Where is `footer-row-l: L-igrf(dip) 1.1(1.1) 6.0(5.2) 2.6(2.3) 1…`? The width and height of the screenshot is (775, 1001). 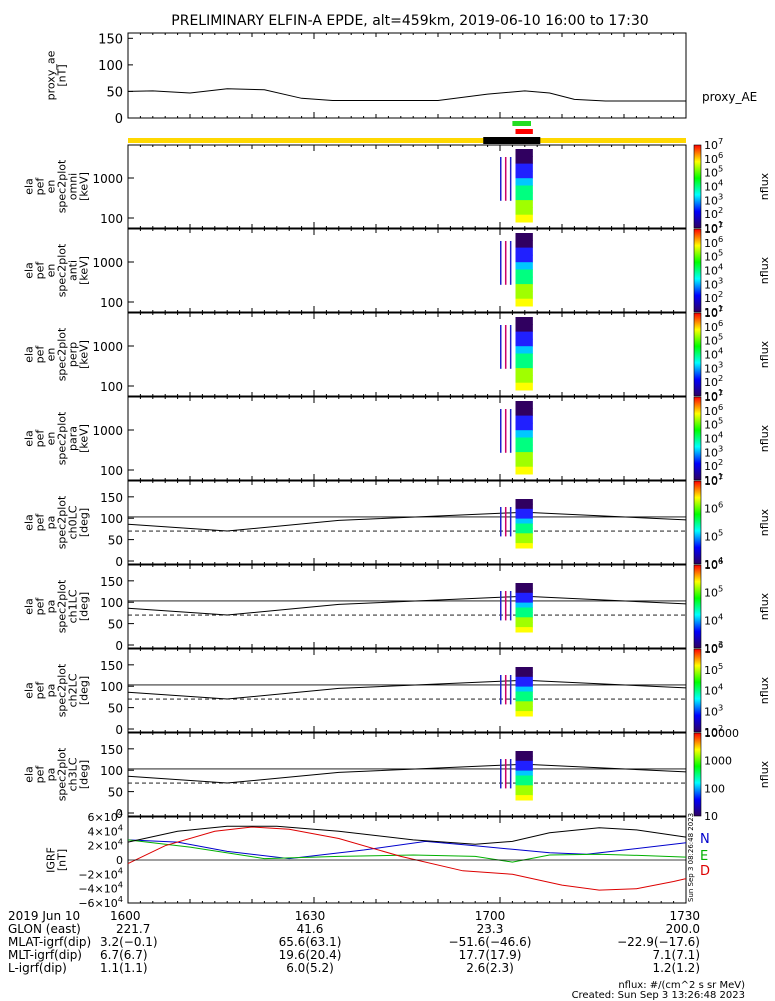
footer-row-l: L-igrf(dip) 1.1(1.1) 6.0(5.2) 2.6(2.3) 1… is located at coordinates (350, 968).